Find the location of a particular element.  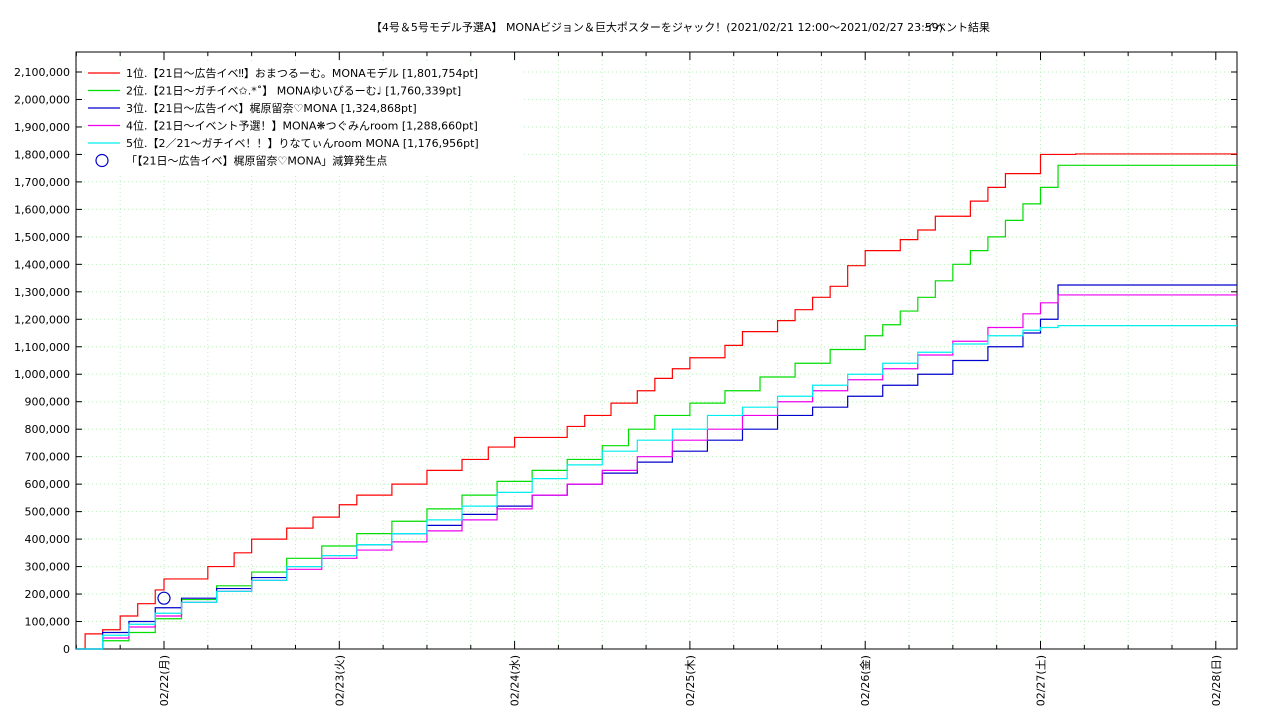

y-tick-label: 500,000 is located at coordinates (48, 512).